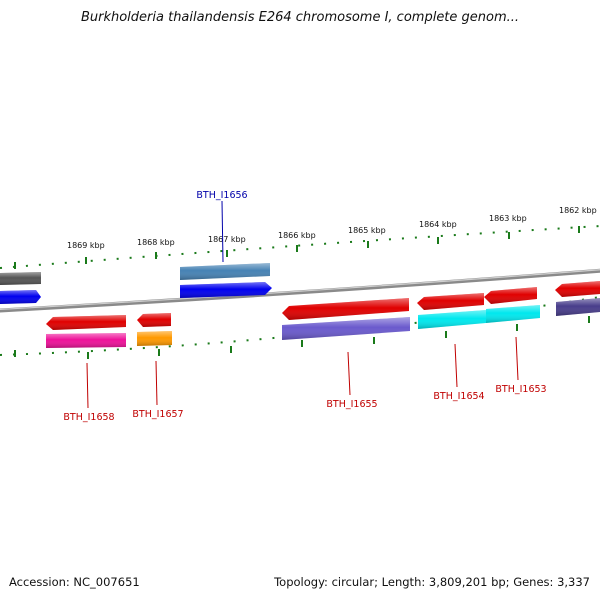  I want to click on label-bth-i1657: BTH_I1657, so click(157, 414).